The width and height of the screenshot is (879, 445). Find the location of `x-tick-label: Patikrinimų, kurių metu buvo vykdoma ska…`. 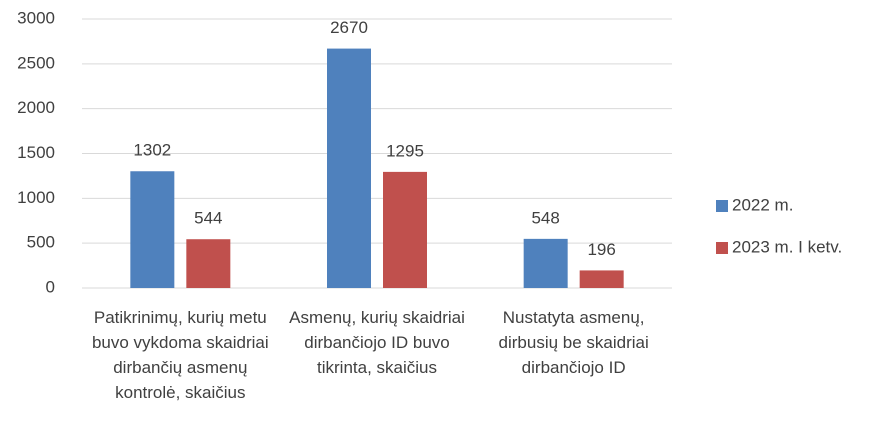

x-tick-label: Patikrinimų, kurių metu buvo vykdoma ska… is located at coordinates (180, 355).